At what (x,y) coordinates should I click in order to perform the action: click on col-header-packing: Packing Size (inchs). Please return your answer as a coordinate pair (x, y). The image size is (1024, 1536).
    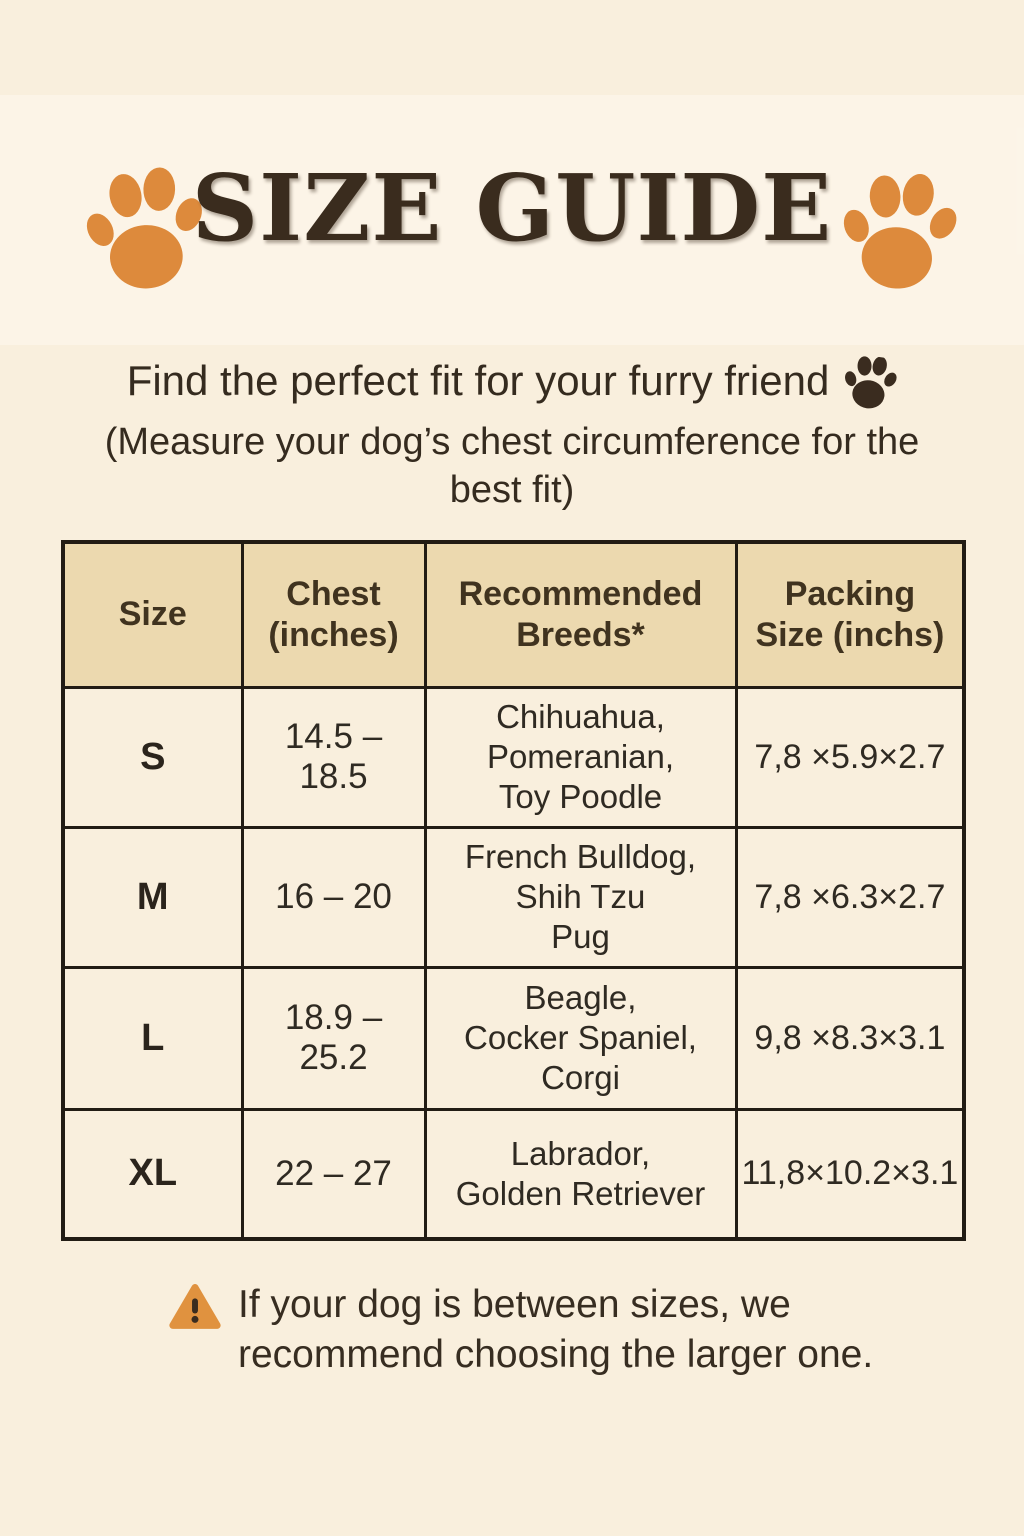
    Looking at the image, I should click on (850, 614).